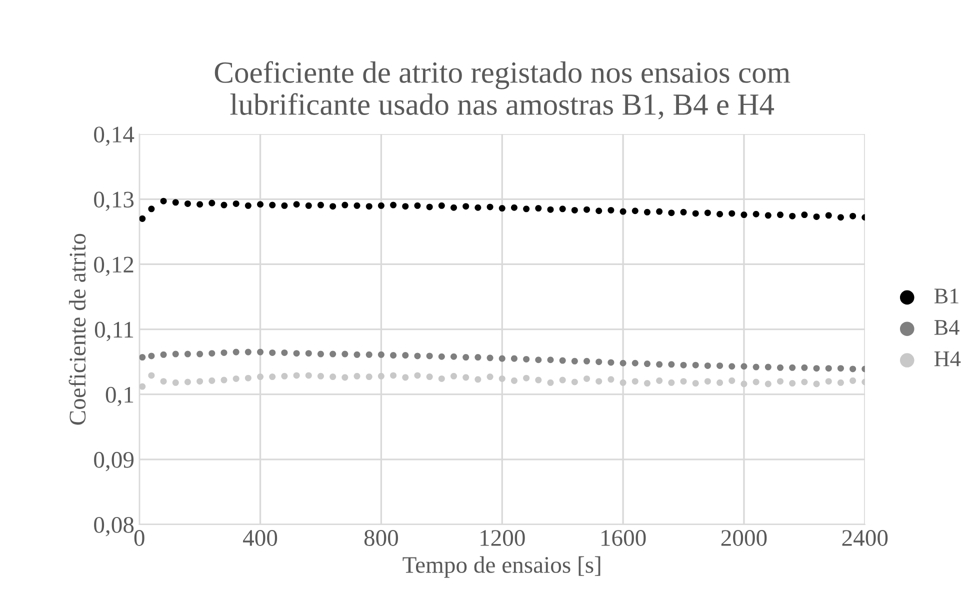 This screenshot has width=961, height=596. I want to click on x-tick-label: 1200, so click(502, 538).